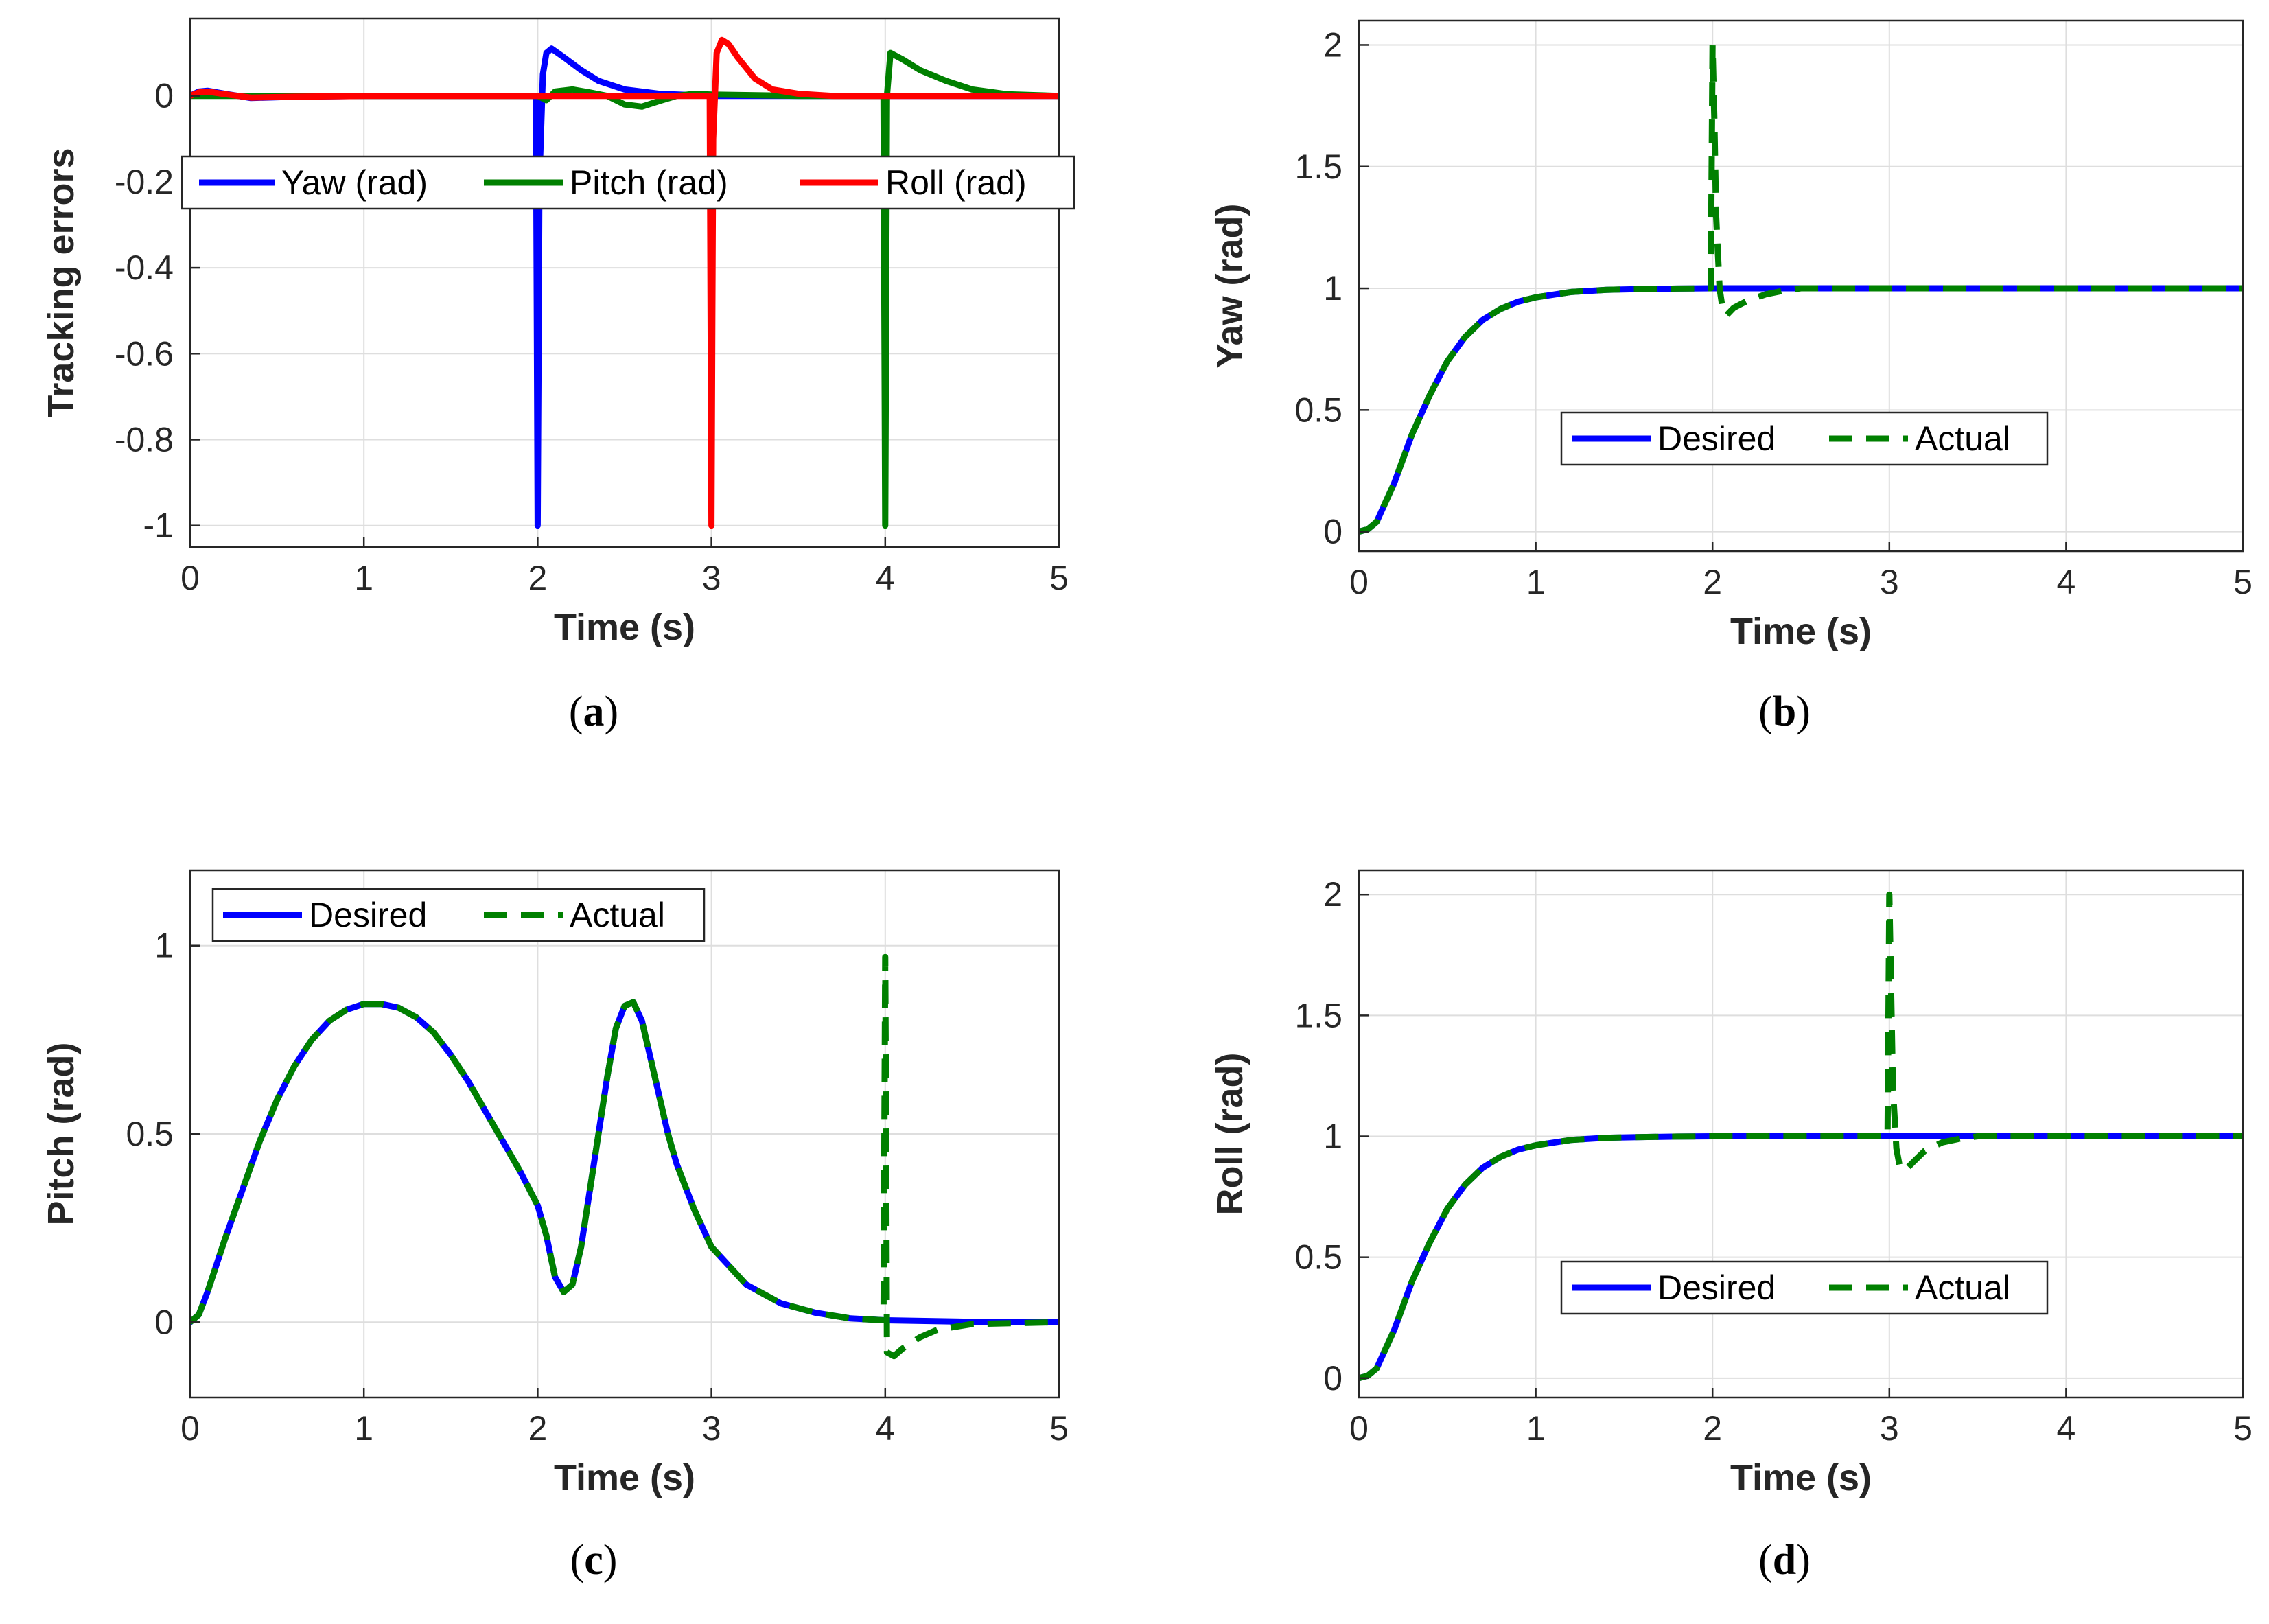 Image resolution: width=2269 pixels, height=1624 pixels. Describe the element at coordinates (624, 1162) in the screenshot. I see `series-line-desired` at that location.